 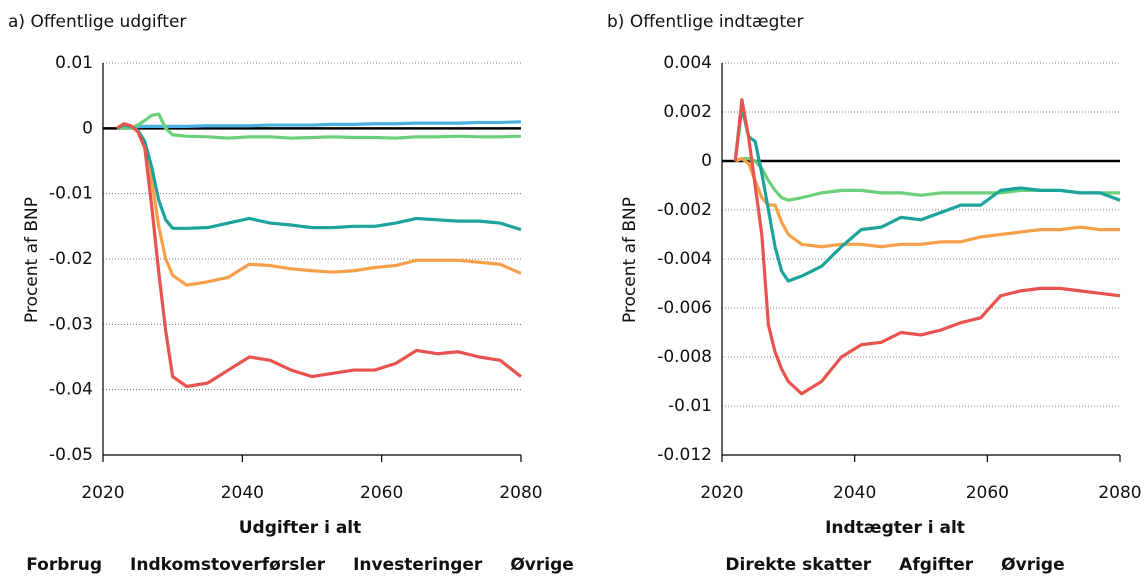 I want to click on y-tick-label: 0.01, so click(x=74, y=63).